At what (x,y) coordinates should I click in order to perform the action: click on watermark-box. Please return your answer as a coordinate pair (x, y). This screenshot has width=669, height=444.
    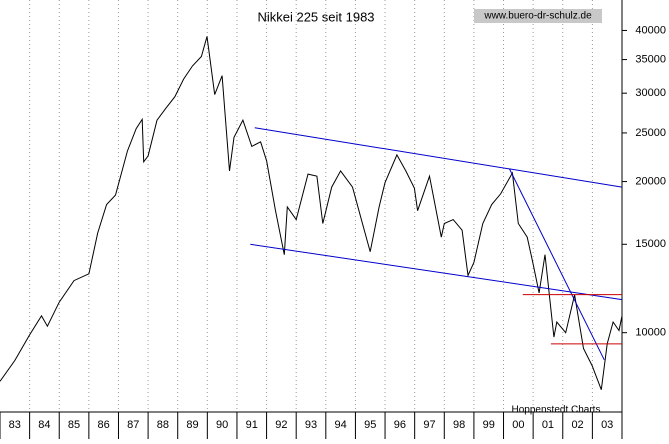
    Looking at the image, I should click on (538, 16).